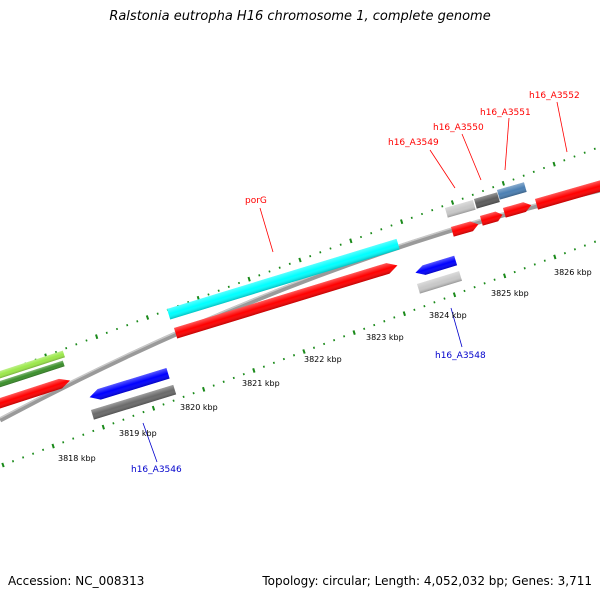 Image resolution: width=600 pixels, height=600 pixels. What do you see at coordinates (36, 395) in the screenshot?
I see `cds-left-forward` at bounding box center [36, 395].